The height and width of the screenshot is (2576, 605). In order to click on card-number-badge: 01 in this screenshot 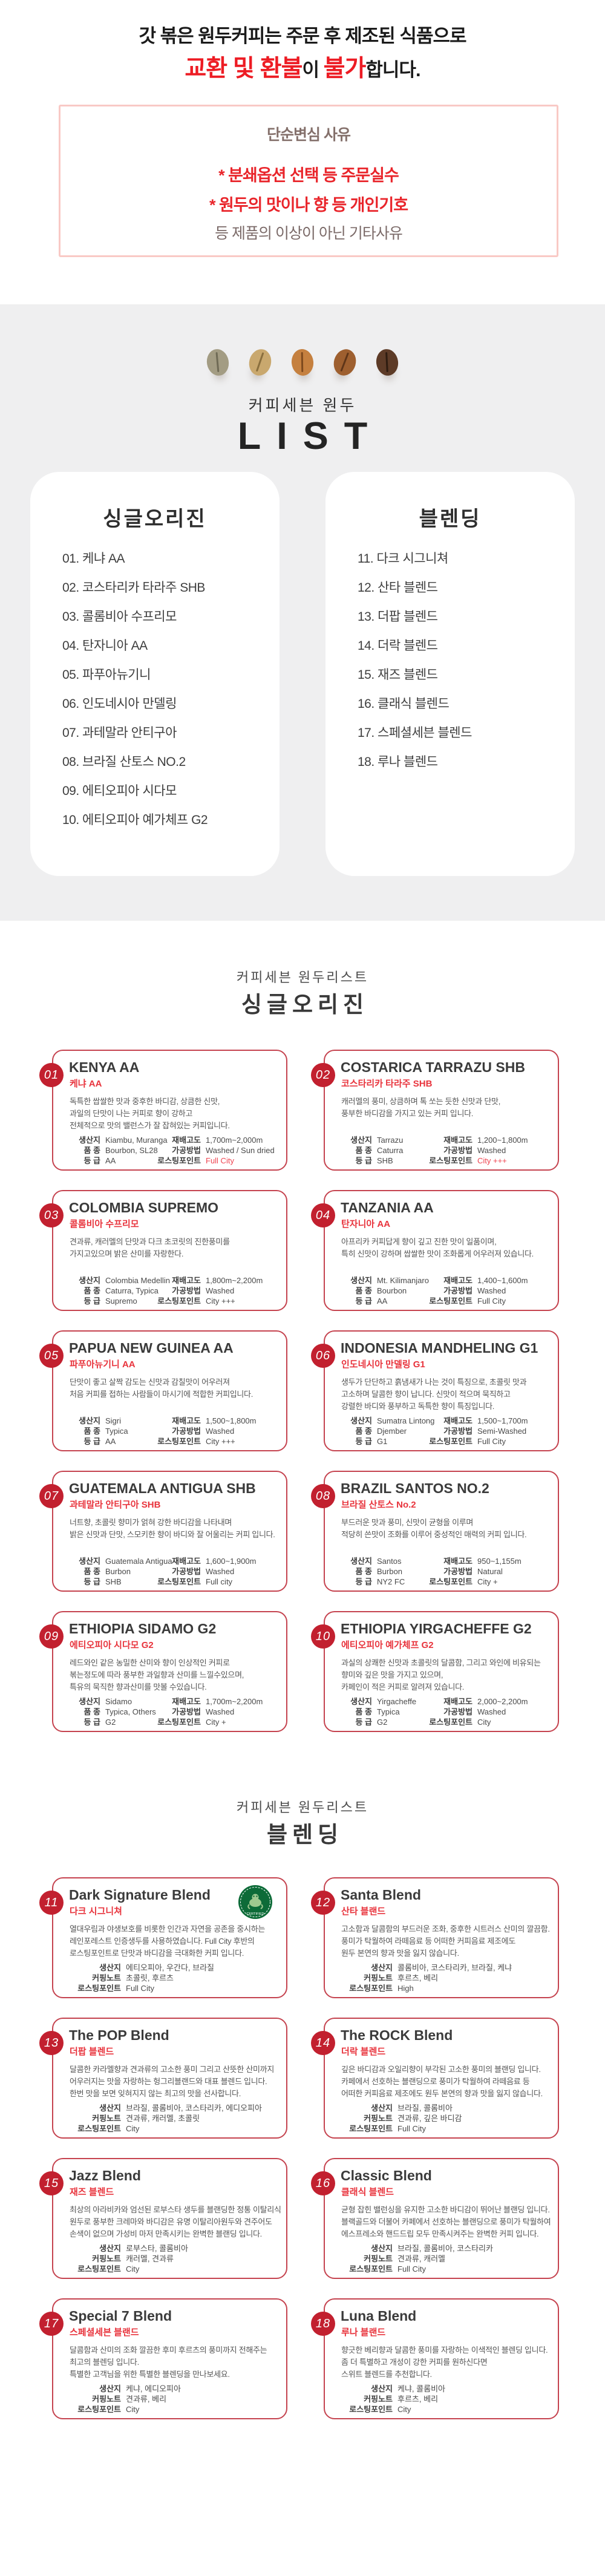, I will do `click(52, 1075)`.